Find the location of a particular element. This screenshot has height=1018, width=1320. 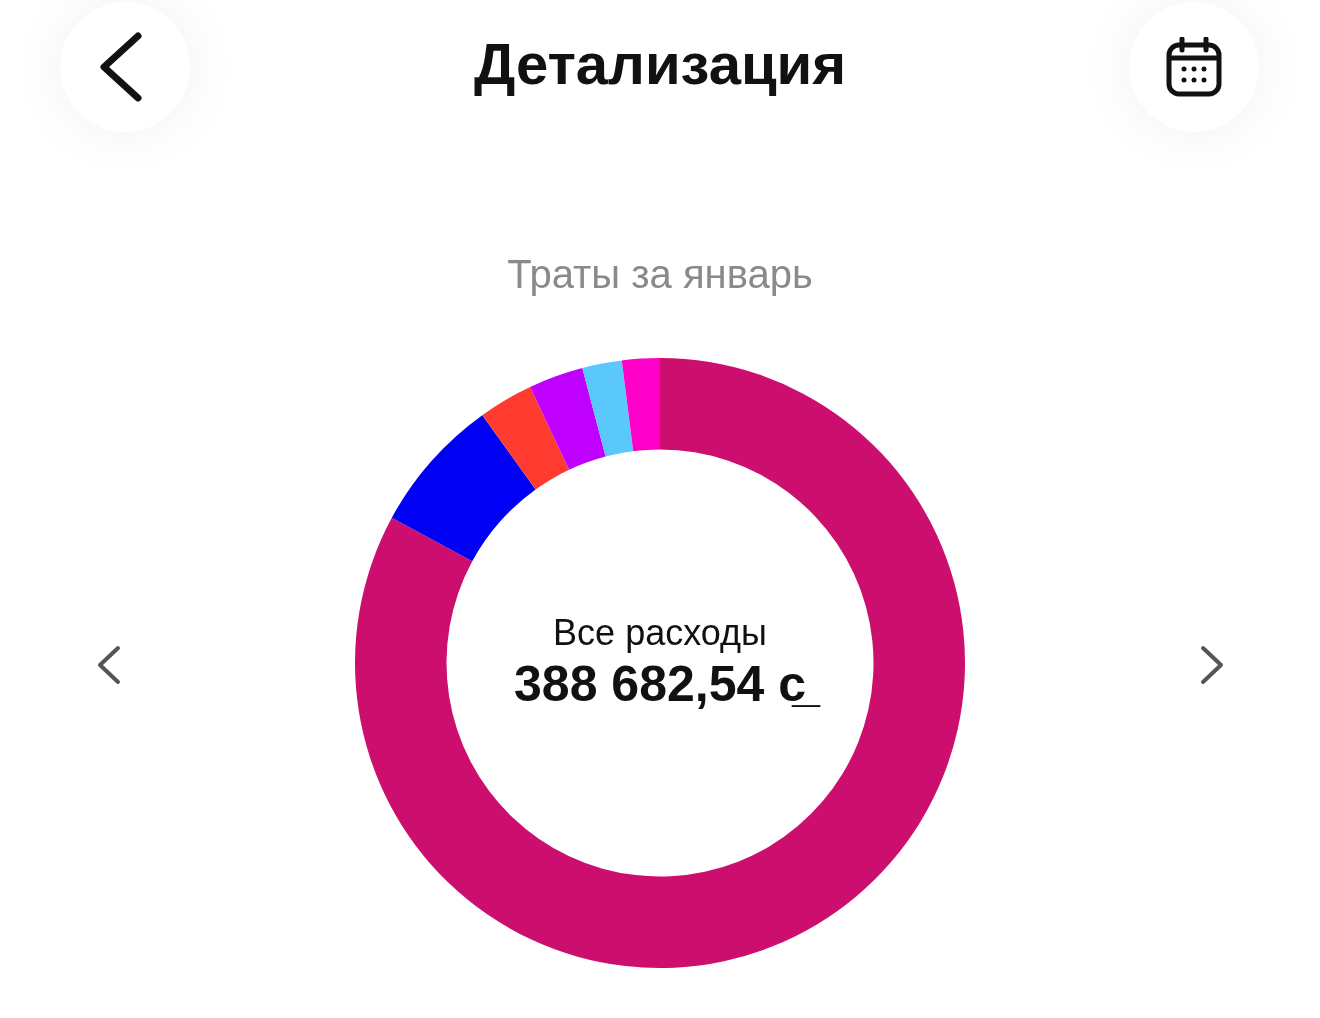

chart-title: Детализация is located at coordinates (660, 63).